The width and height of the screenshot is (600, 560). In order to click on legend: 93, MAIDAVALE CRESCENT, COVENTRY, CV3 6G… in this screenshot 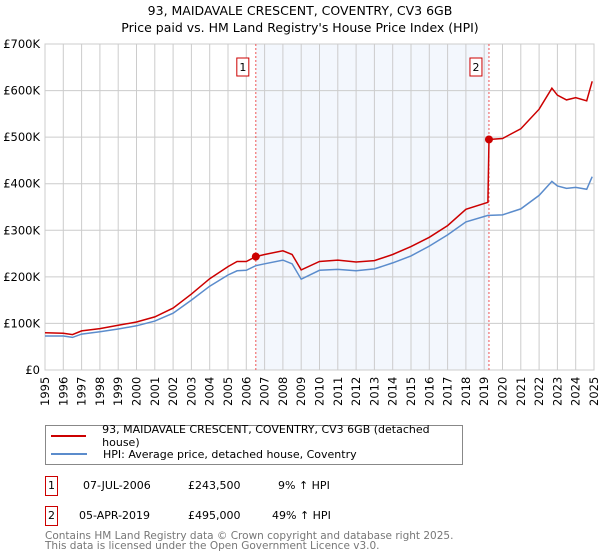, I will do `click(254, 444)`.